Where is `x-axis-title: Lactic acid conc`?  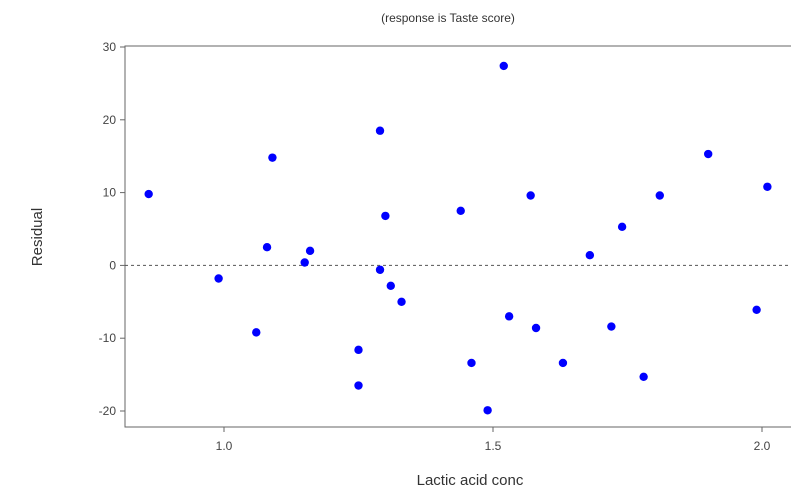
x-axis-title: Lactic acid conc is located at coordinates (470, 480).